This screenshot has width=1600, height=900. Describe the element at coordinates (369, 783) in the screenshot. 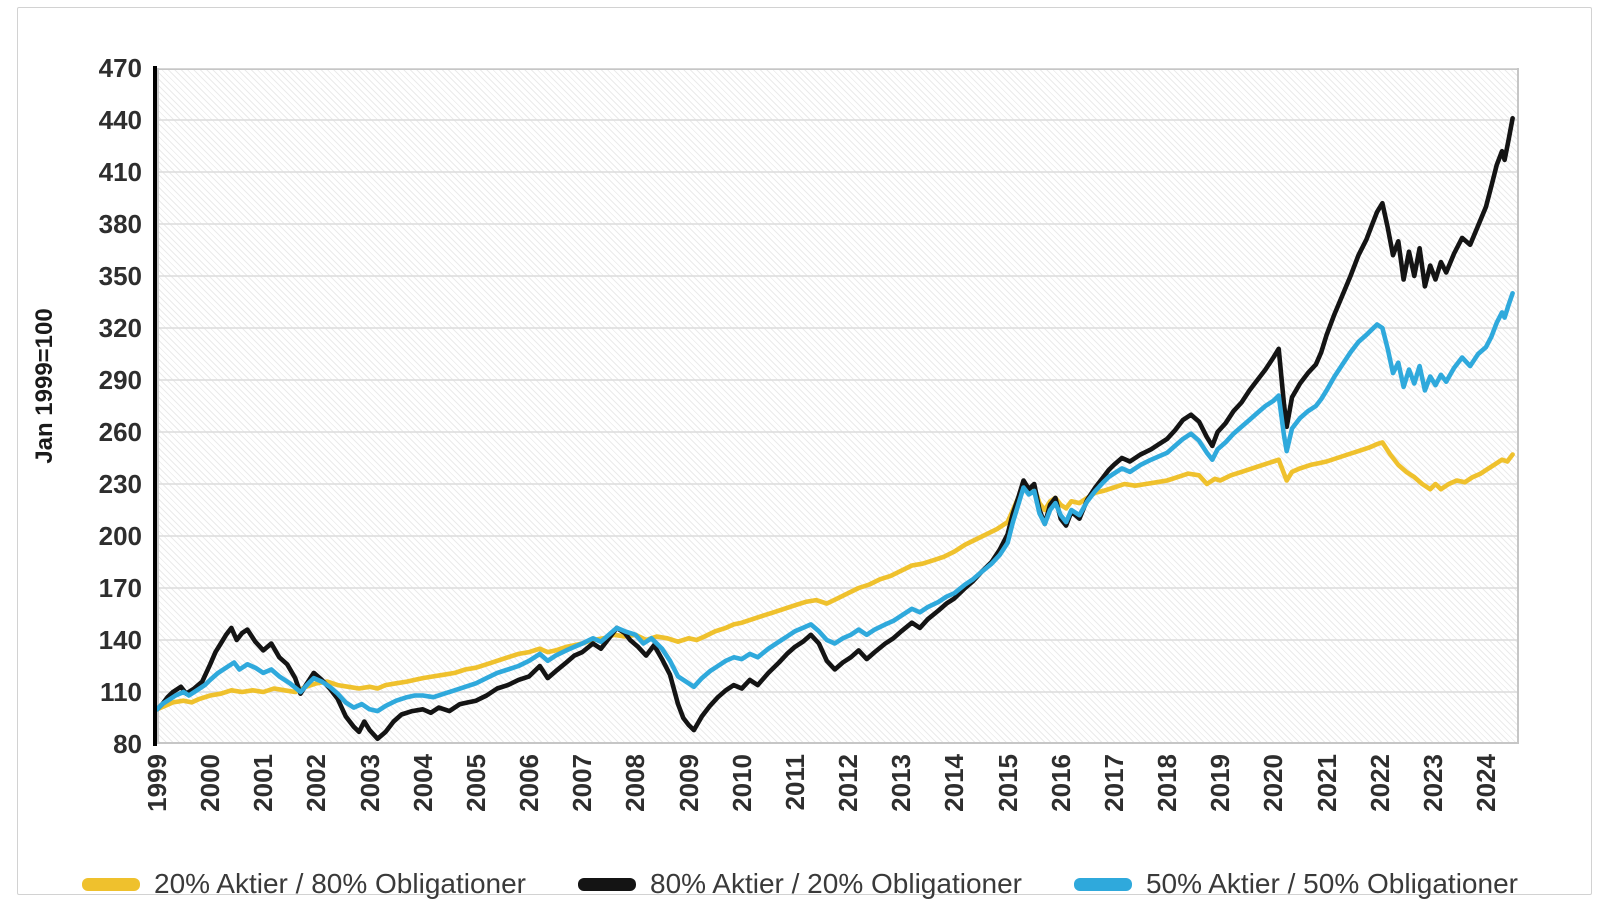

I see `x-tick-label: 2003` at that location.